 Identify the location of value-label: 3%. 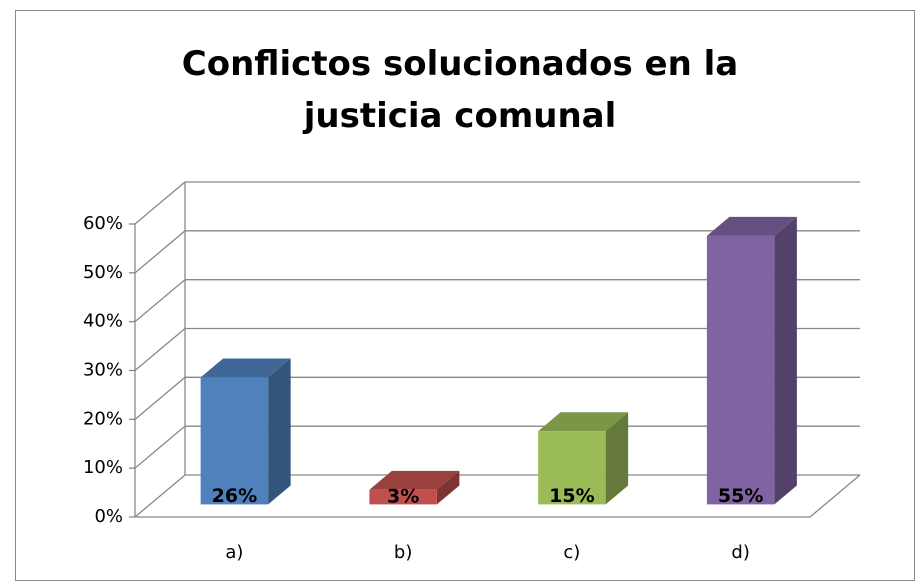
(403, 497).